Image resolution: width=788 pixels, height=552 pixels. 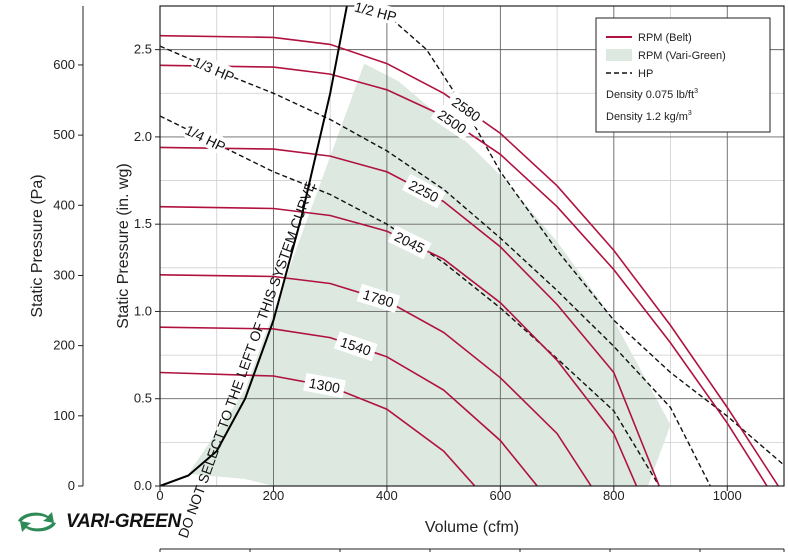 What do you see at coordinates (274, 495) in the screenshot?
I see `x-tick-label: 200` at bounding box center [274, 495].